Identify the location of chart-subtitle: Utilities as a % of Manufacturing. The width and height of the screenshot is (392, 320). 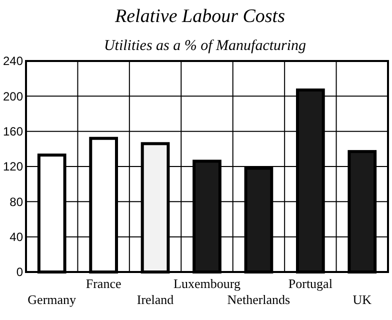
(205, 46).